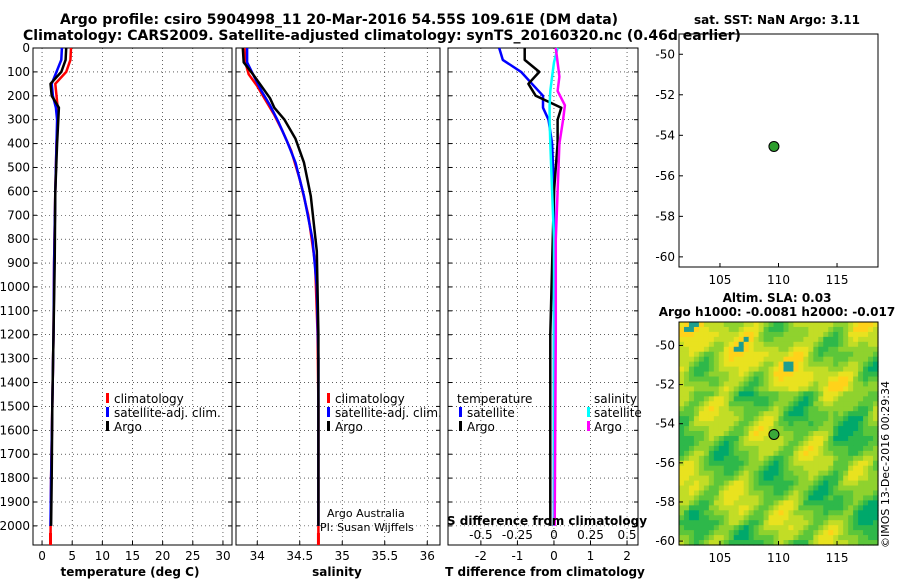 The width and height of the screenshot is (900, 580). I want to click on diff-xlabel-top: S difference from climatology, so click(547, 521).